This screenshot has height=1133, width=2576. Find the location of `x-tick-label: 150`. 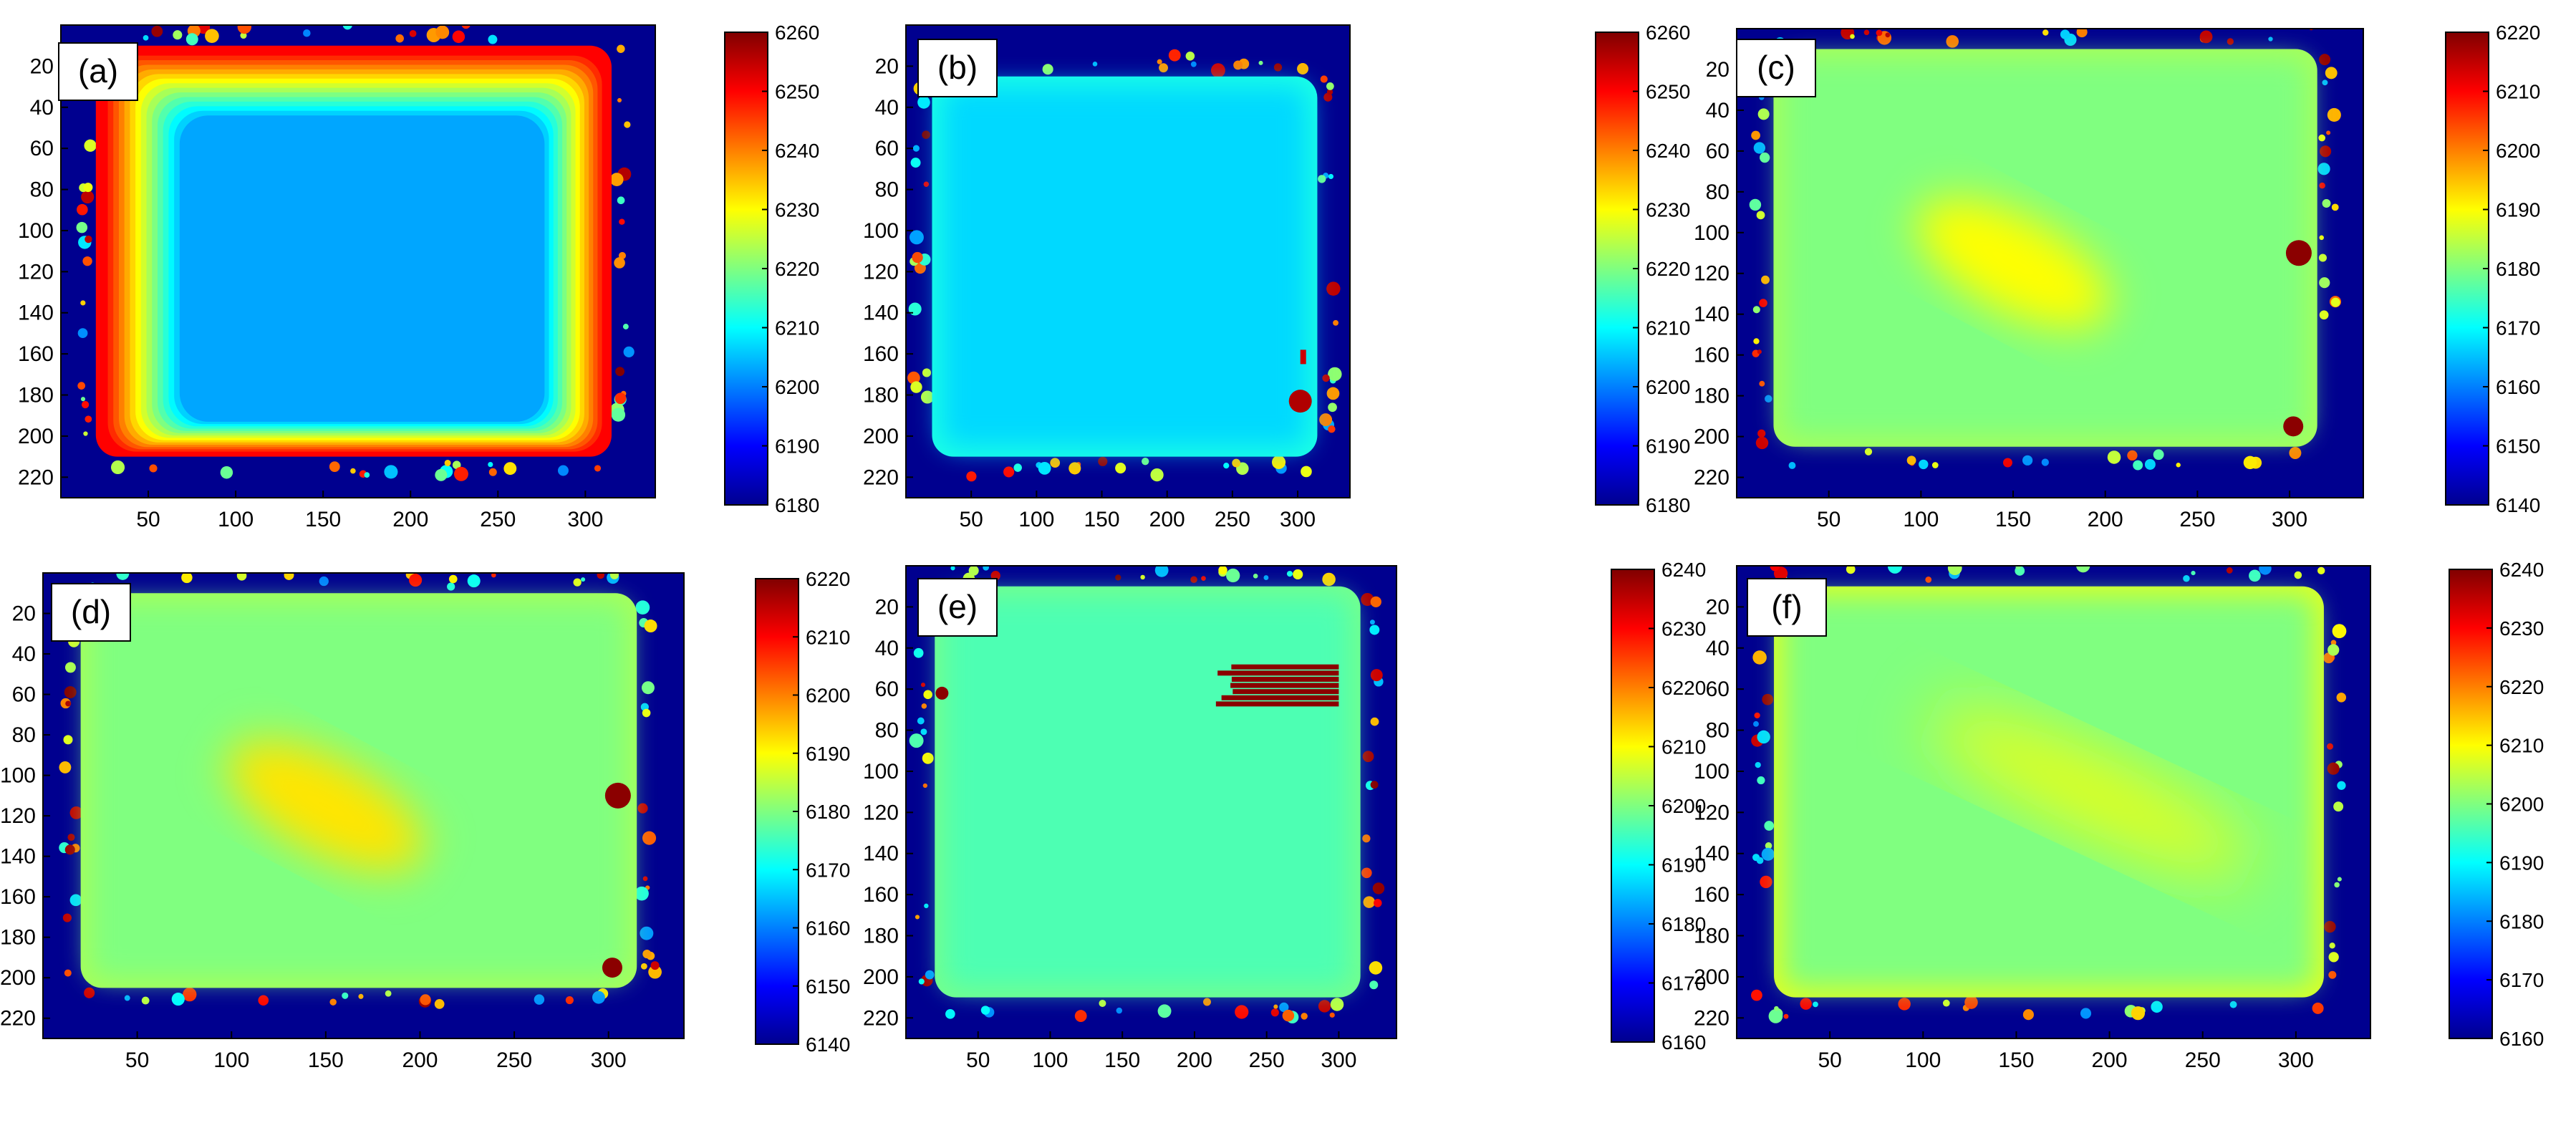

x-tick-label: 150 is located at coordinates (2013, 520).